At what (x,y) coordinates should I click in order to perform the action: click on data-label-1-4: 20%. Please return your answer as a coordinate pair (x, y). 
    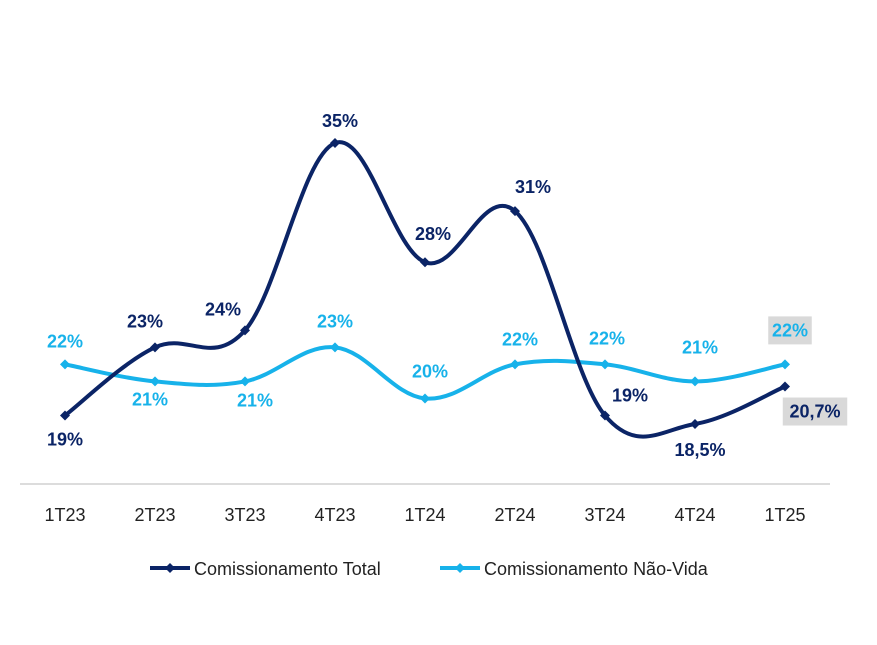
    Looking at the image, I should click on (430, 371).